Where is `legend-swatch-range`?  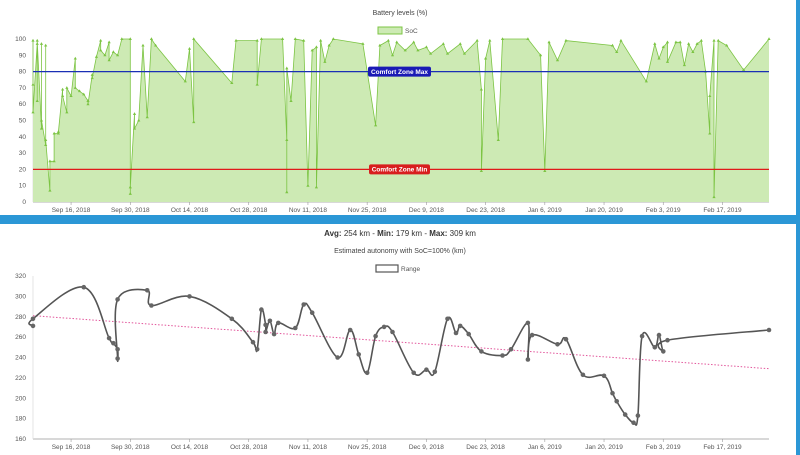
legend-swatch-range is located at coordinates (387, 268).